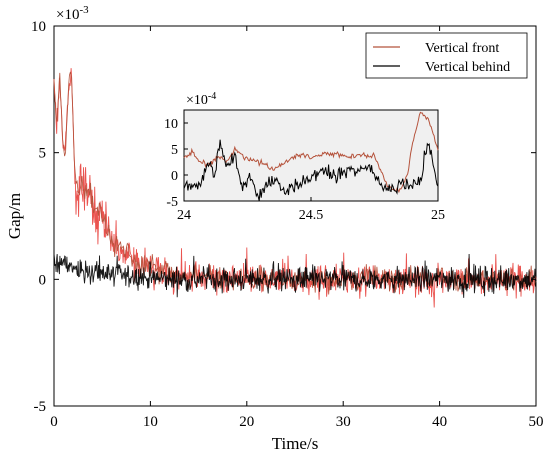  Describe the element at coordinates (201, 99) in the screenshot. I see `inset-y-multiplier: ×10⁻⁴` at that location.